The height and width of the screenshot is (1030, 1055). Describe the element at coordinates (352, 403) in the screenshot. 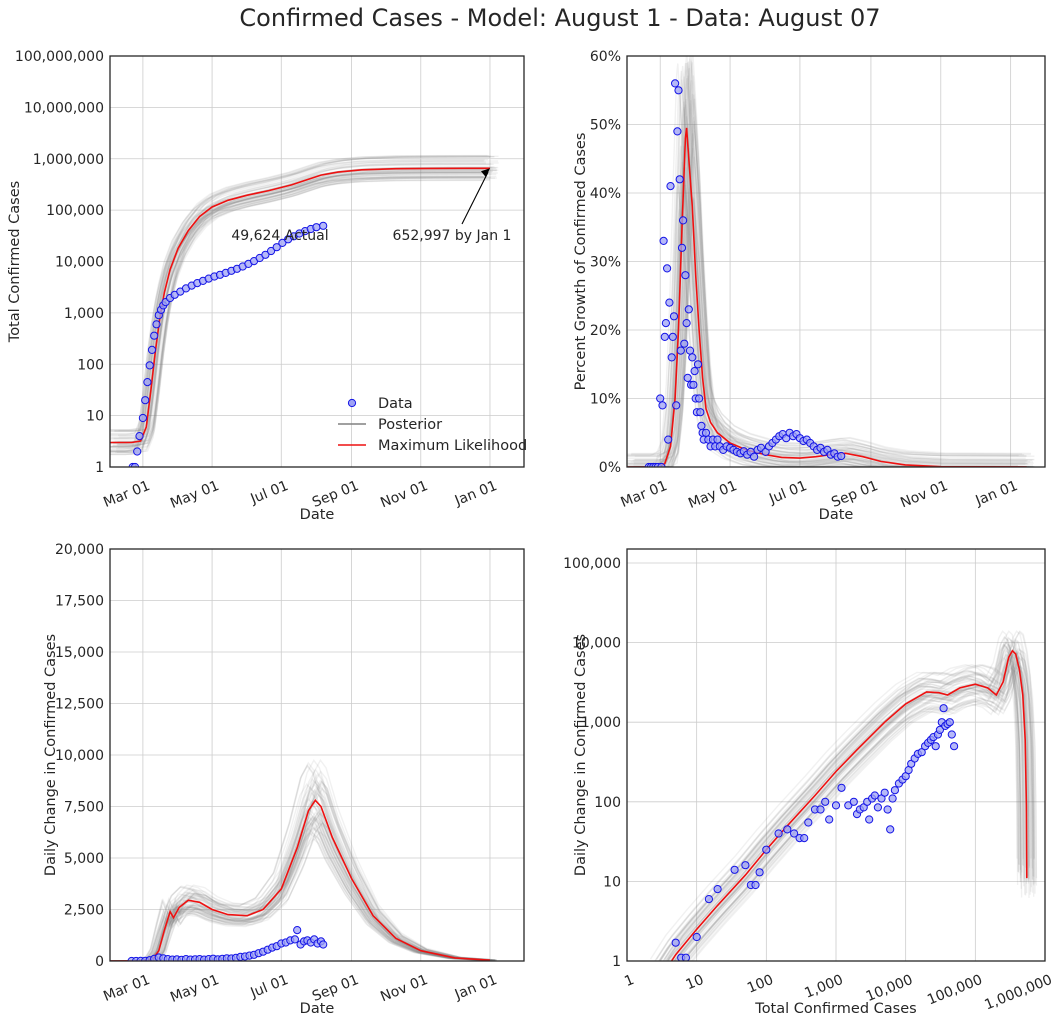

I see `legend-marker-icon` at that location.